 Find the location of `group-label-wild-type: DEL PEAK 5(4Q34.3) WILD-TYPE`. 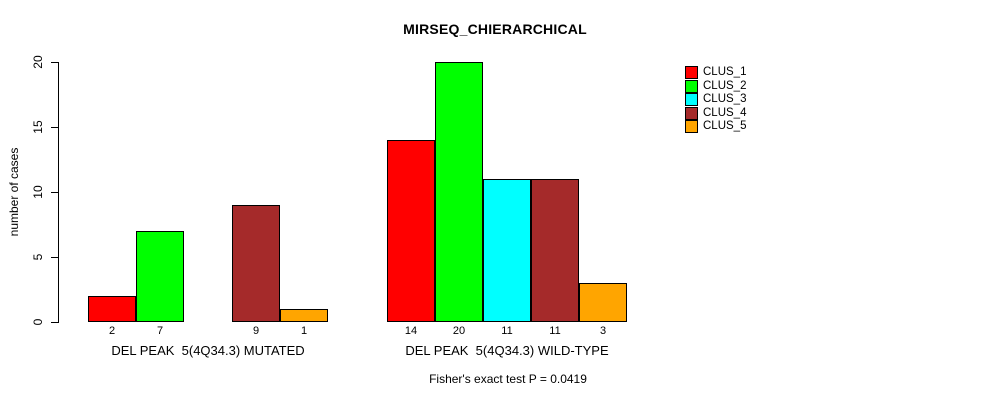

group-label-wild-type: DEL PEAK 5(4Q34.3) WILD-TYPE is located at coordinates (507, 350).